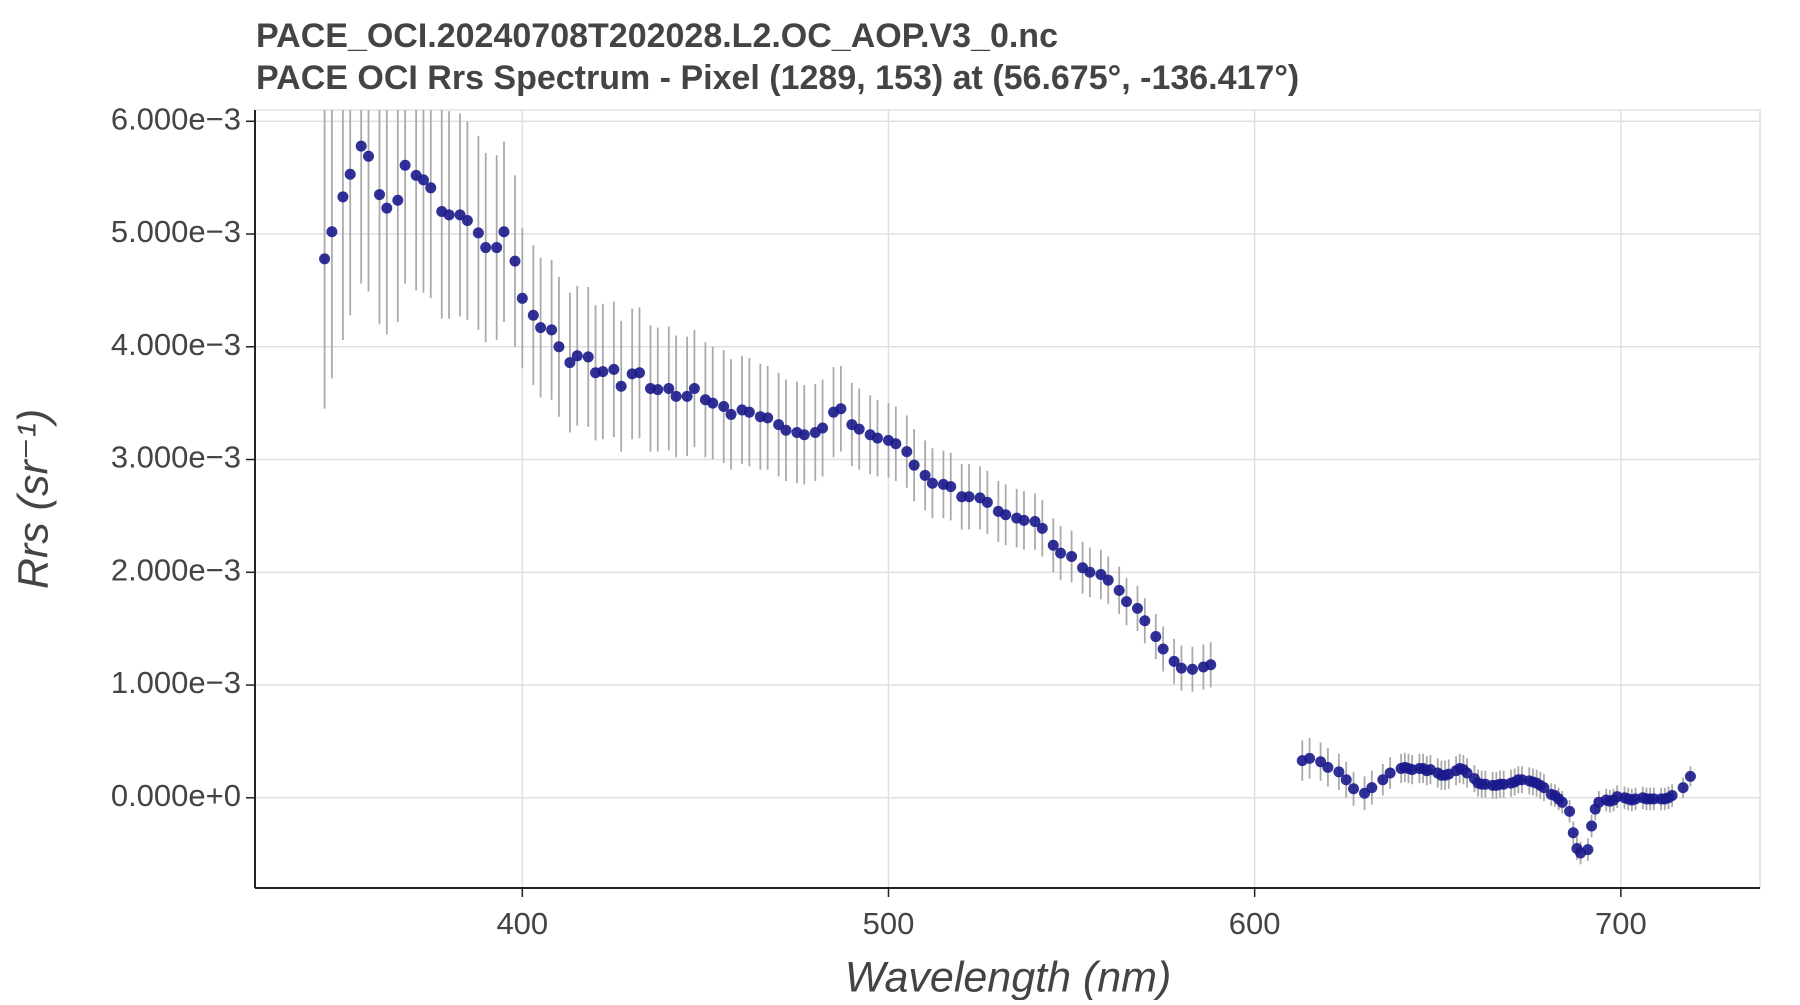 The width and height of the screenshot is (1800, 1005). What do you see at coordinates (33, 499) in the screenshot?
I see `y-axis-label: Rrs (sr⁻¹)` at bounding box center [33, 499].